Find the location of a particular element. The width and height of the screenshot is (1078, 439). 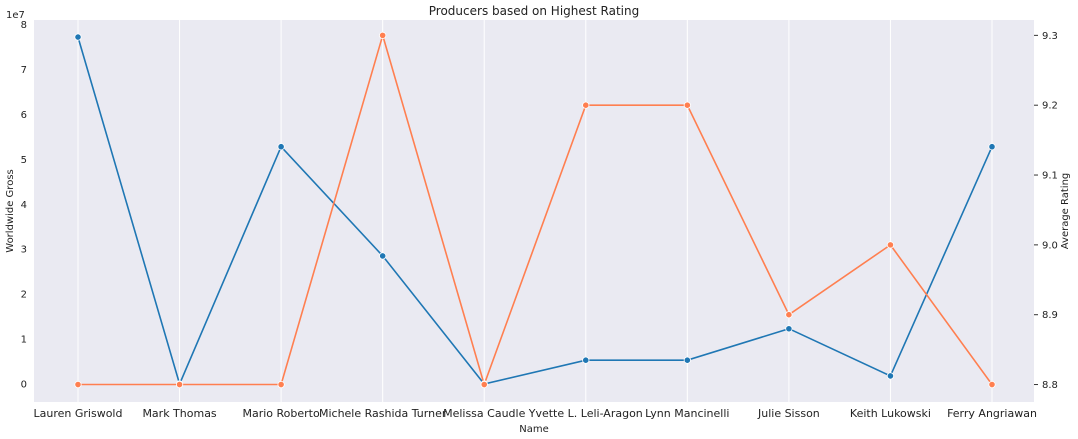

right-axis-label: Average Rating is located at coordinates (1065, 211).